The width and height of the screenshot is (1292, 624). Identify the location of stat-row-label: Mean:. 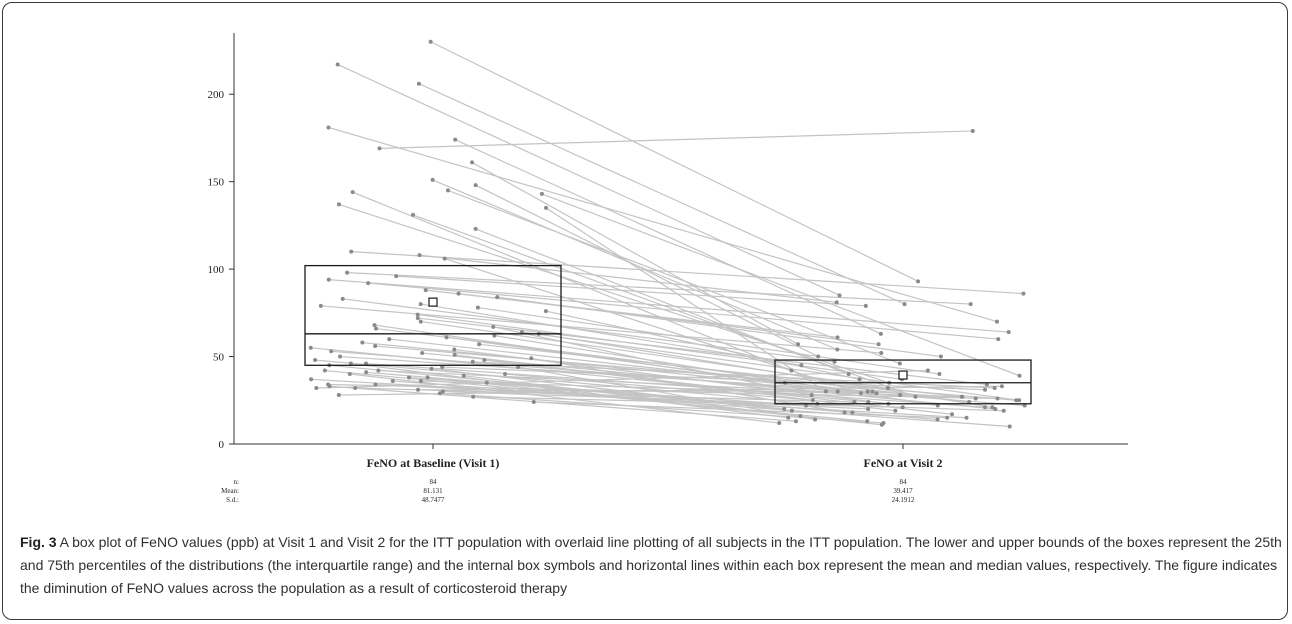
(230, 491).